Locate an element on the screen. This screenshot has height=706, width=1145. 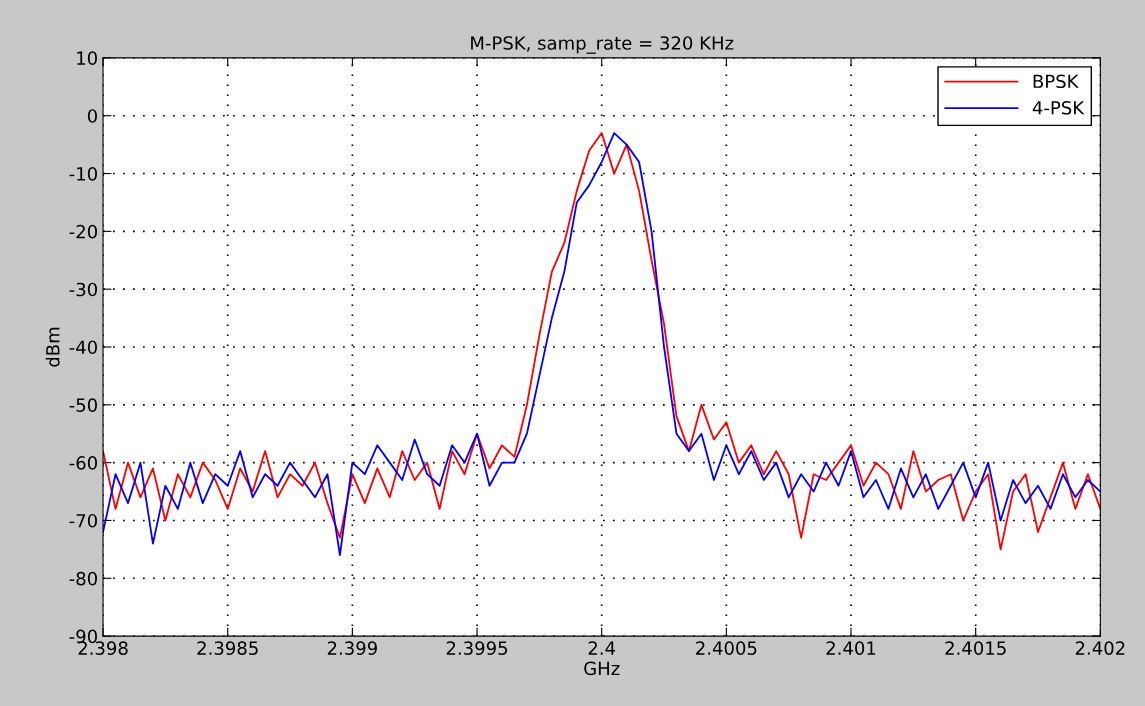
x-tick-label: 2.3995 is located at coordinates (477, 648).